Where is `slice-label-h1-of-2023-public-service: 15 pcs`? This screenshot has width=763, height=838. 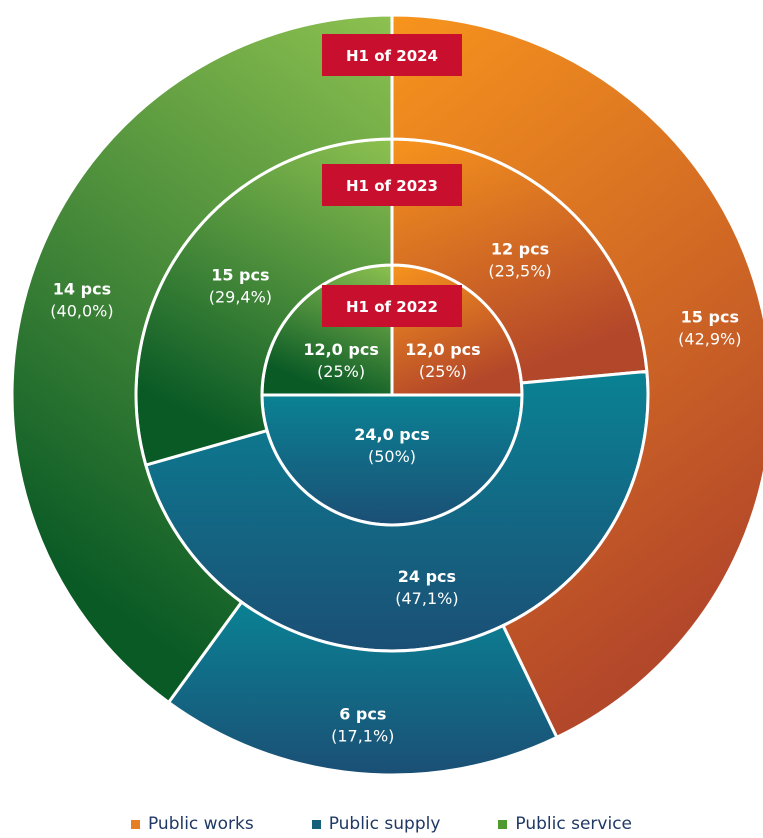 slice-label-h1-of-2023-public-service: 15 pcs is located at coordinates (240, 274).